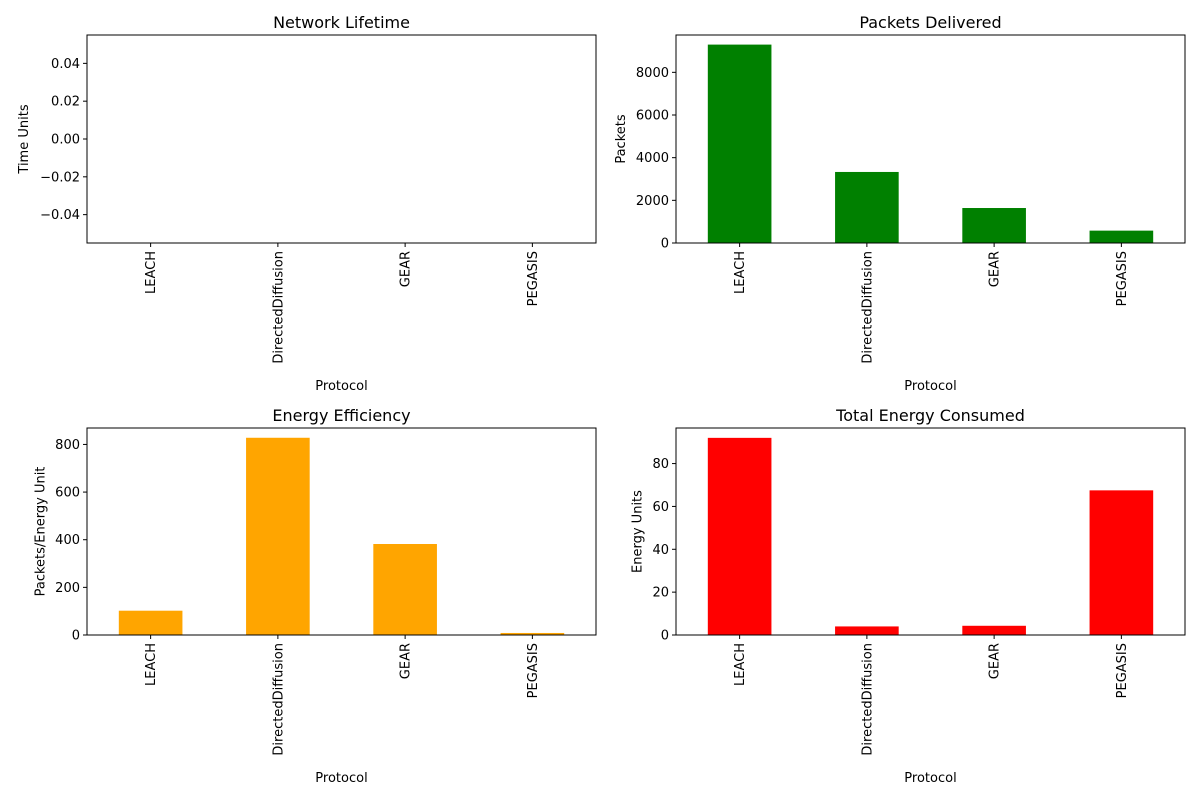 This screenshot has height=800, width=1200. I want to click on subplot-title: Total Energy Consumed, so click(930, 415).